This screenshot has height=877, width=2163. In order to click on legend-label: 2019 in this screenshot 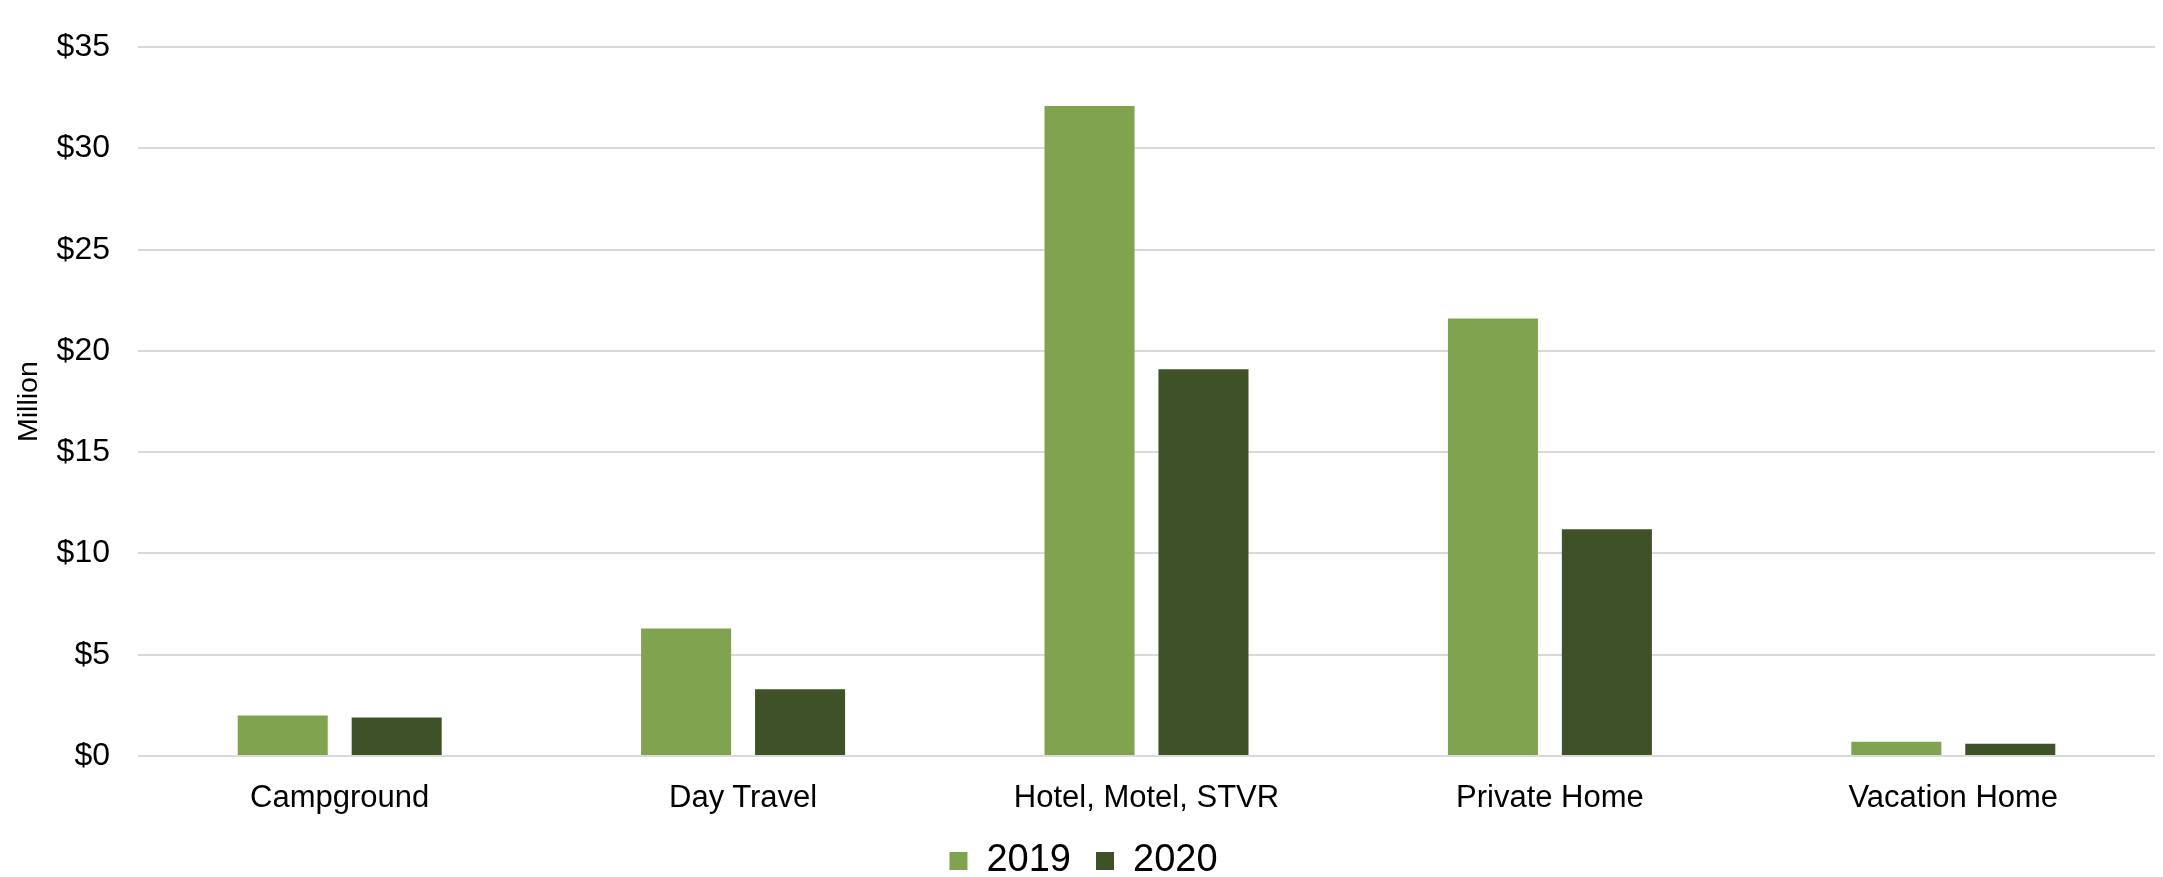, I will do `click(1029, 857)`.